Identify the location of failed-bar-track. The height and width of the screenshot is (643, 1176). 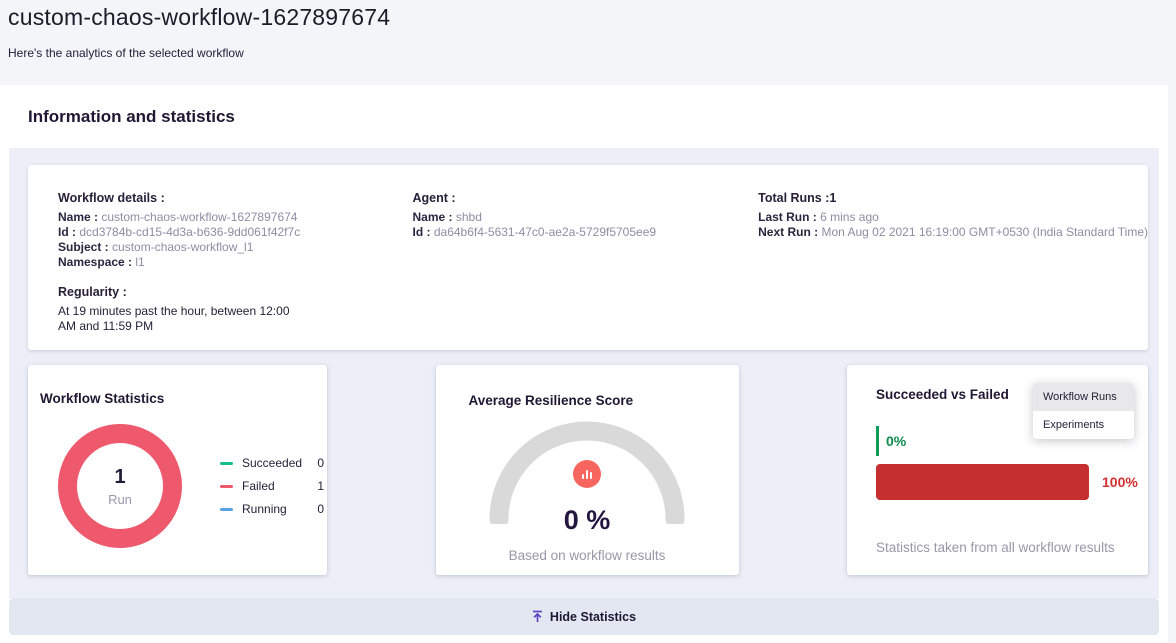
(982, 482).